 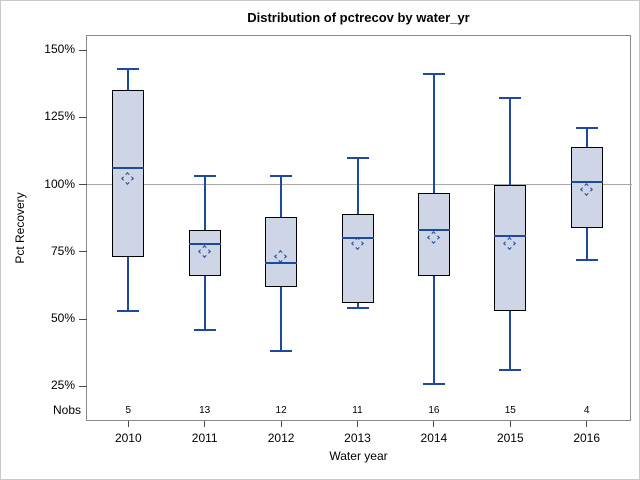 What do you see at coordinates (62, 250) in the screenshot?
I see `y-axis-tick-label: 75%` at bounding box center [62, 250].